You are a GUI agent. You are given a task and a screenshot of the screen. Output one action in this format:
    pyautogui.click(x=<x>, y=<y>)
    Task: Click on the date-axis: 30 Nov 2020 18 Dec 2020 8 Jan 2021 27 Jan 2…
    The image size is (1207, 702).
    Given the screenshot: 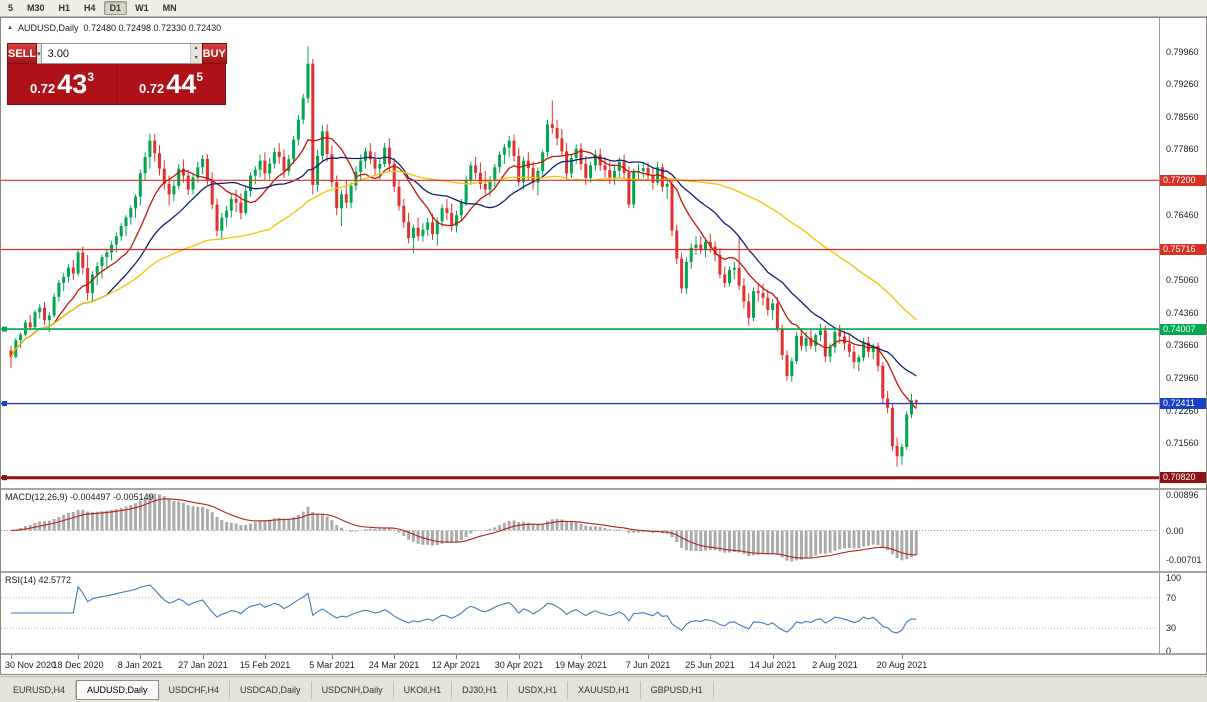 What is the action you would take?
    pyautogui.click(x=603, y=664)
    